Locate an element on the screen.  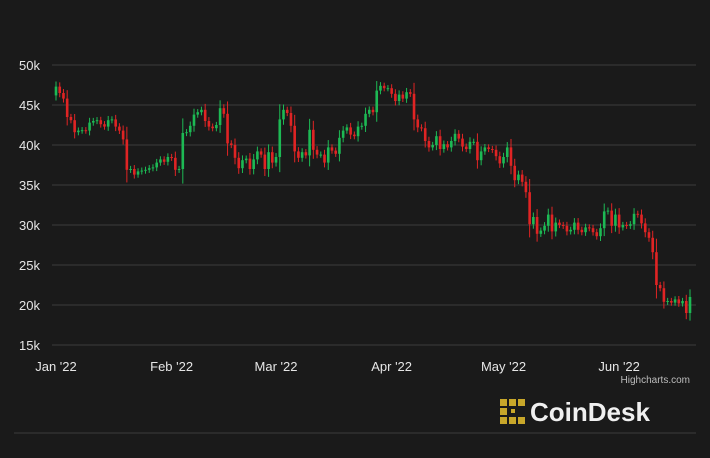
highcharts-credit: Highcharts.com is located at coordinates (655, 380).